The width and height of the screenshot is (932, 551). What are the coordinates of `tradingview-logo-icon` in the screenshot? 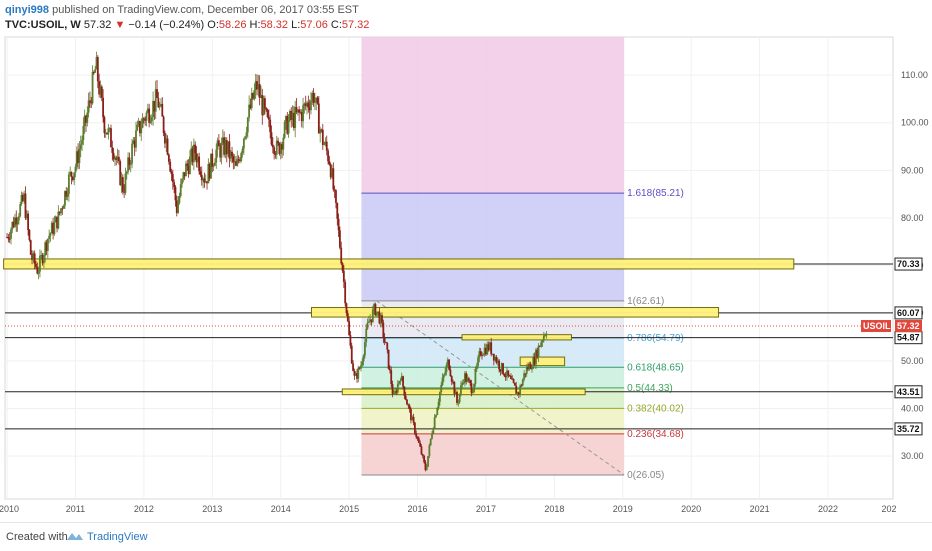 It's located at (75, 536).